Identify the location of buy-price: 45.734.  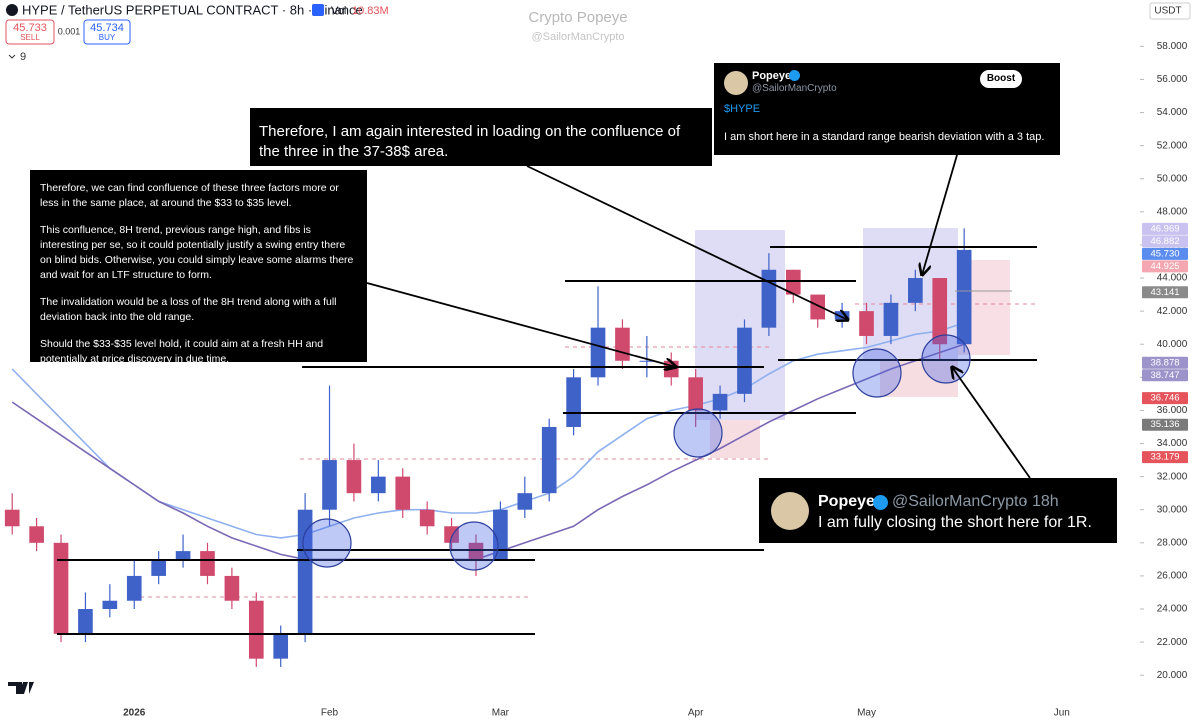
(107, 28).